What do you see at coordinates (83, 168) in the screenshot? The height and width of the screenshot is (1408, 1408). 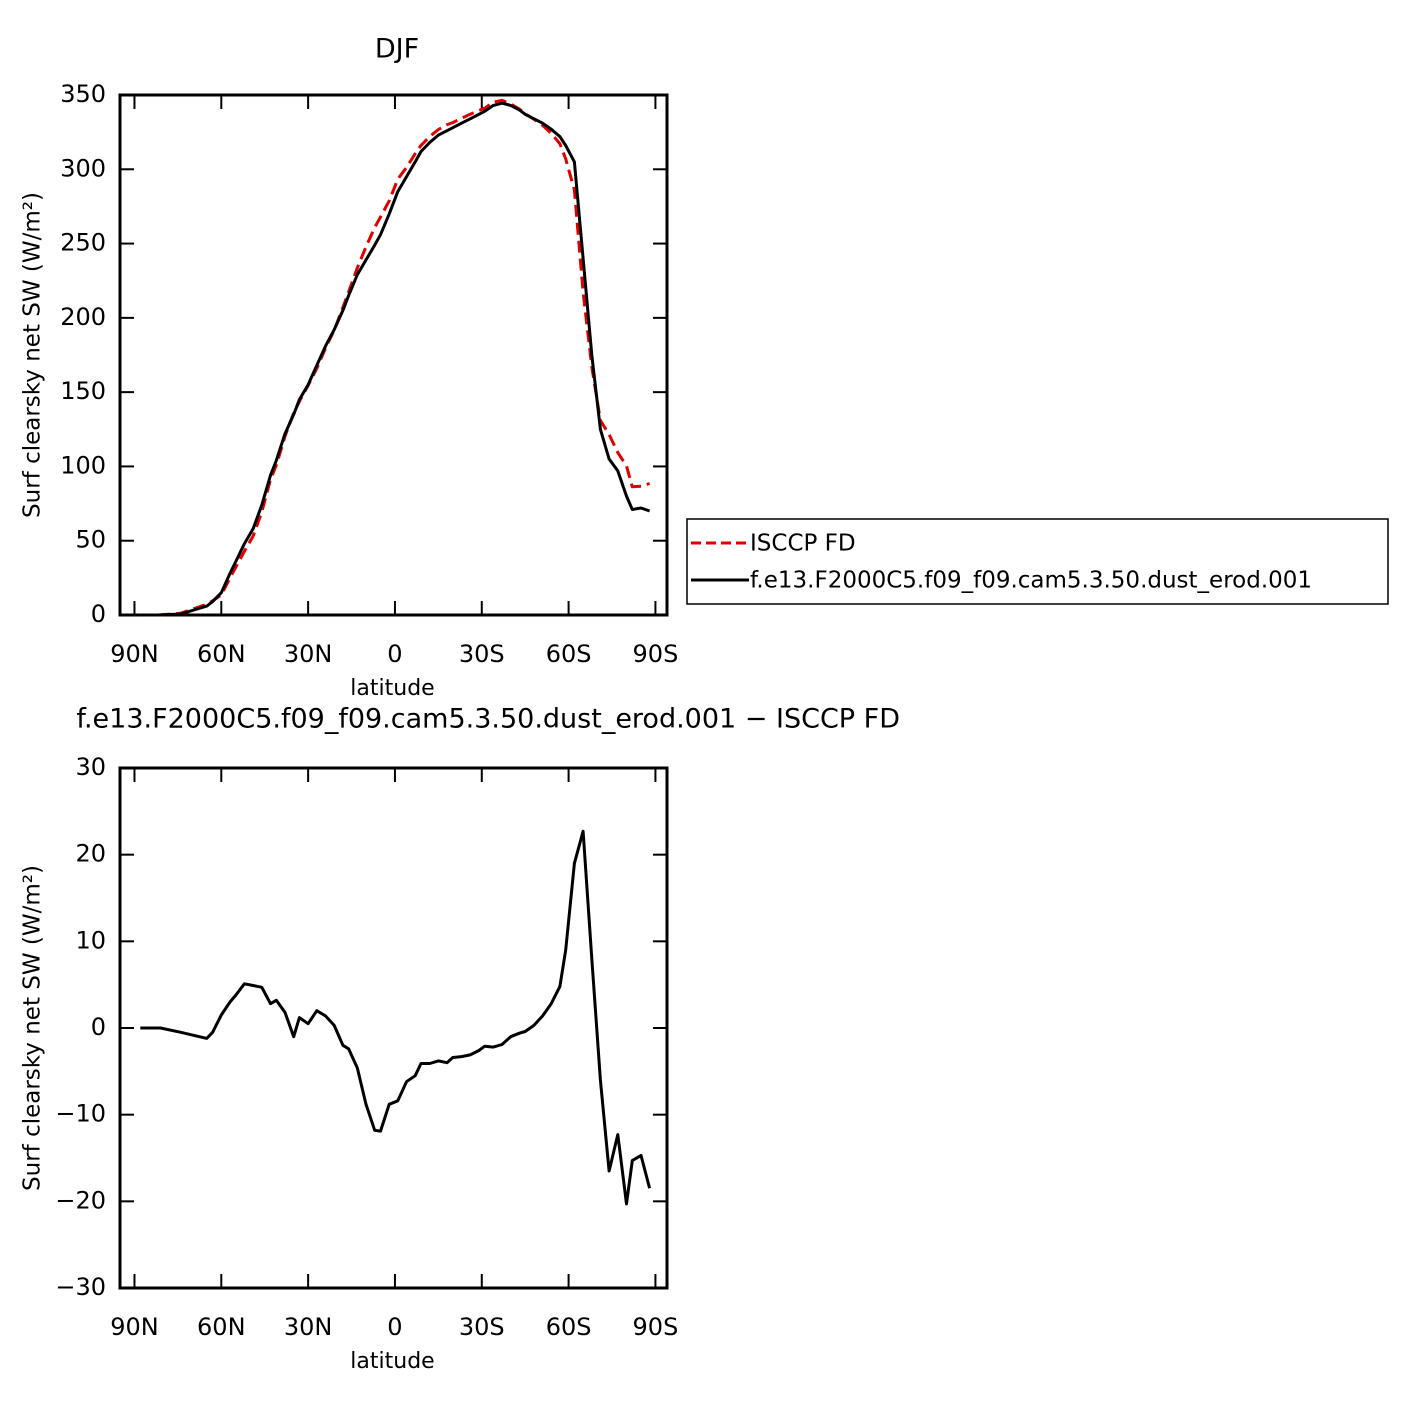 I see `y-tick-label: 300` at bounding box center [83, 168].